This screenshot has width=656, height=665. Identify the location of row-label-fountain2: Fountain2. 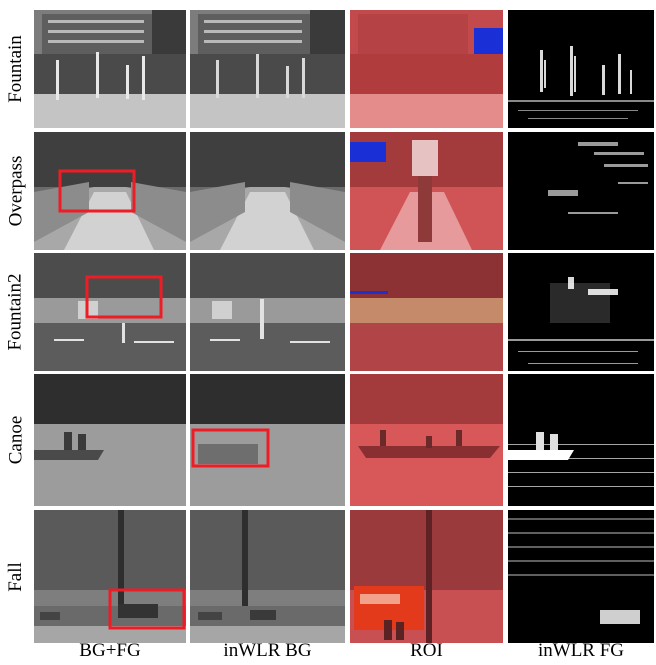
(15, 312).